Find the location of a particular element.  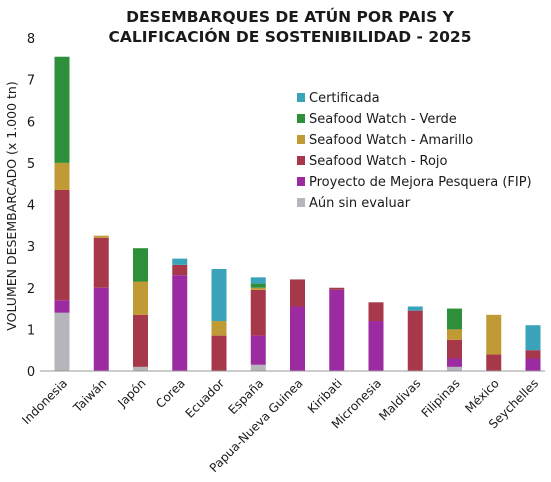

bar-segment-corea-proyecto-de-mejora-pesquera-fip is located at coordinates (180, 323).